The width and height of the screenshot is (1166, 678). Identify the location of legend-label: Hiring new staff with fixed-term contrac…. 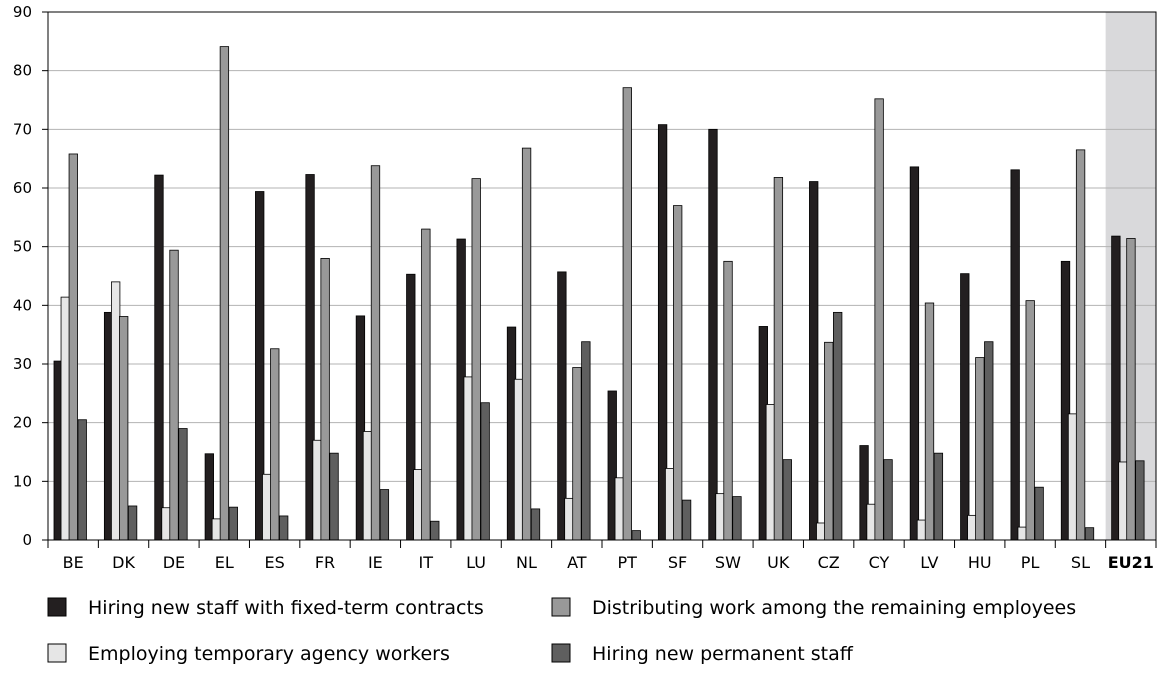
(286, 608).